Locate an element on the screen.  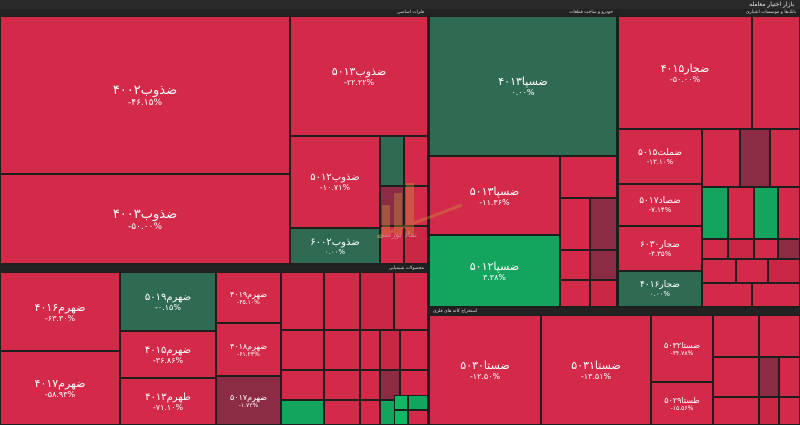
stock-symbol: ضهرم۴۰۱۸ is located at coordinates (248, 346).